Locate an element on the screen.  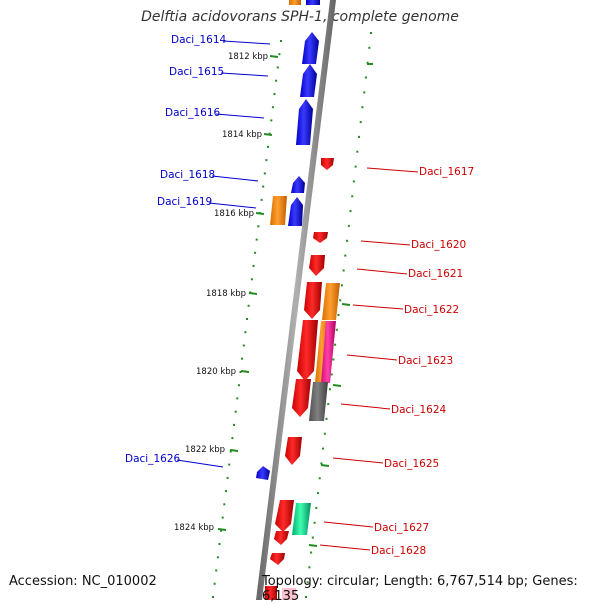
gene-label-daci-1618: Daci_1618 is located at coordinates (187, 175).